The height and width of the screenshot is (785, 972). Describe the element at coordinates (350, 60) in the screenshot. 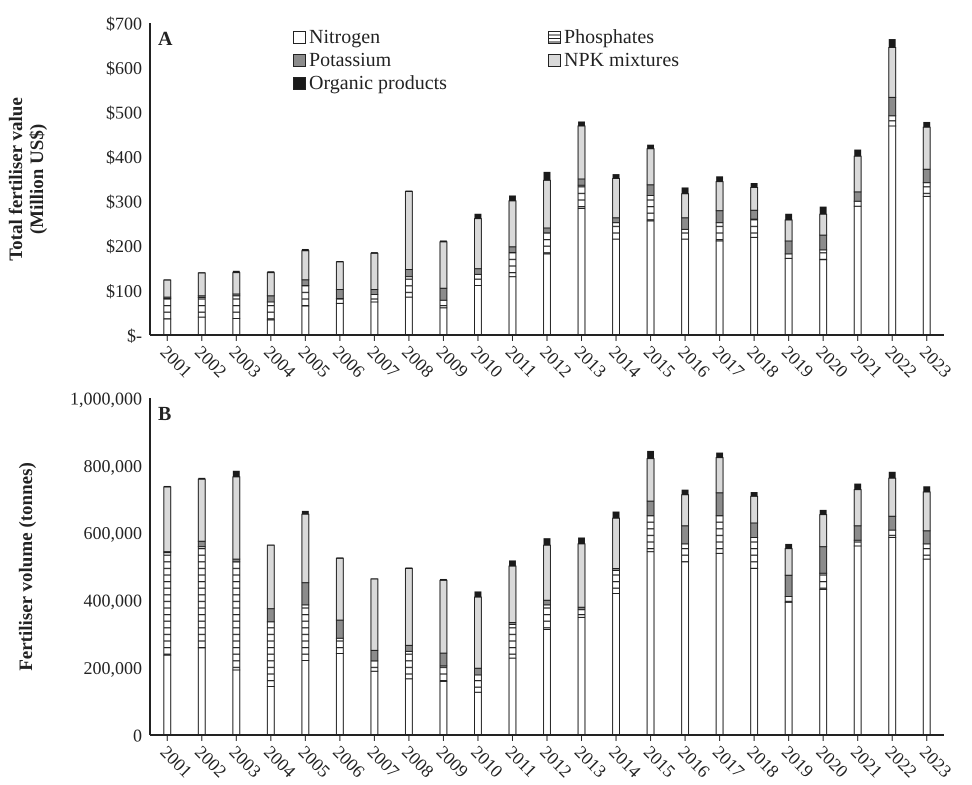

I see `legend-label: Potassium` at that location.